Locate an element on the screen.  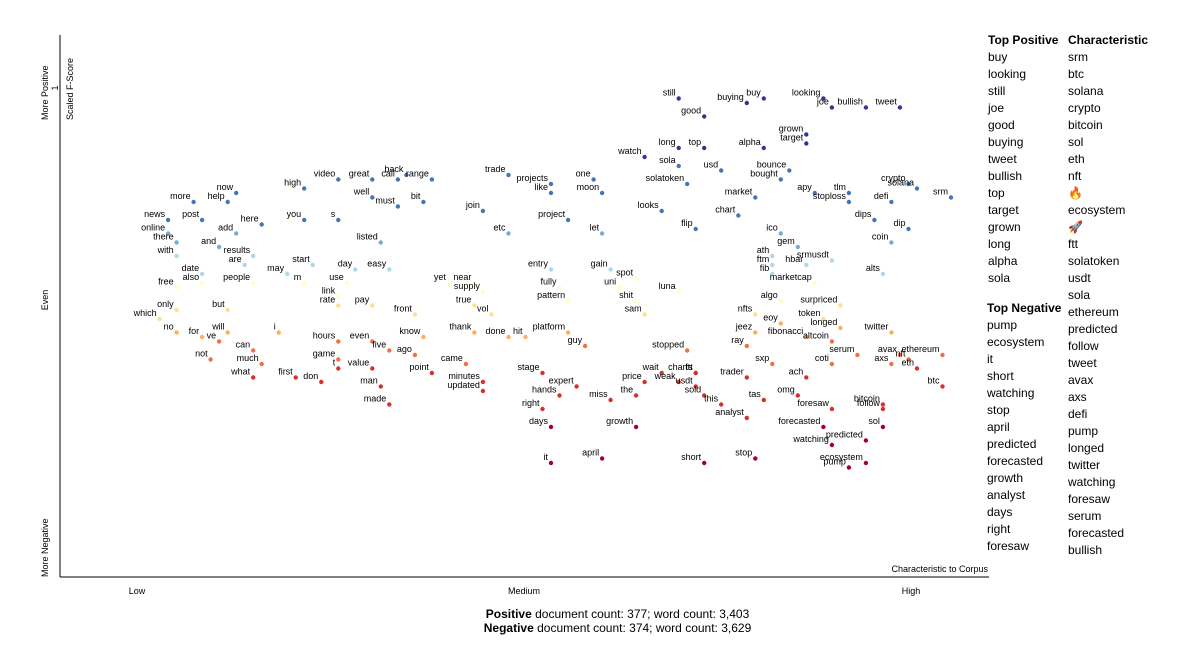
label-fib: fib is located at coordinates (765, 268).